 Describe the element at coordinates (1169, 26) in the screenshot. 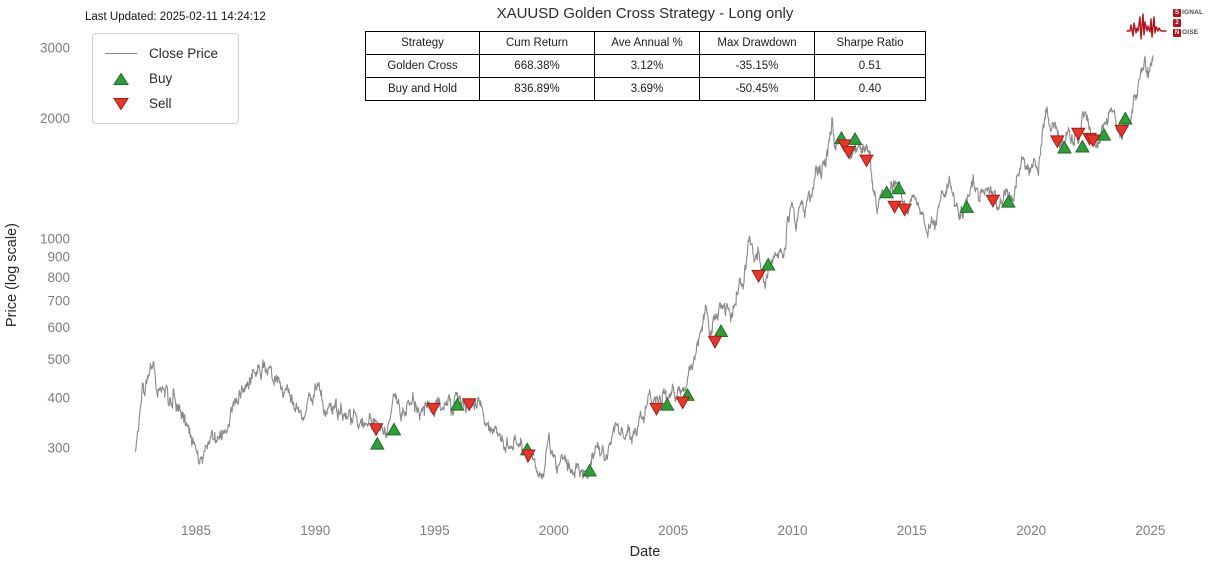

I see `brand-logo: S IGNAL 2 N OISE` at that location.